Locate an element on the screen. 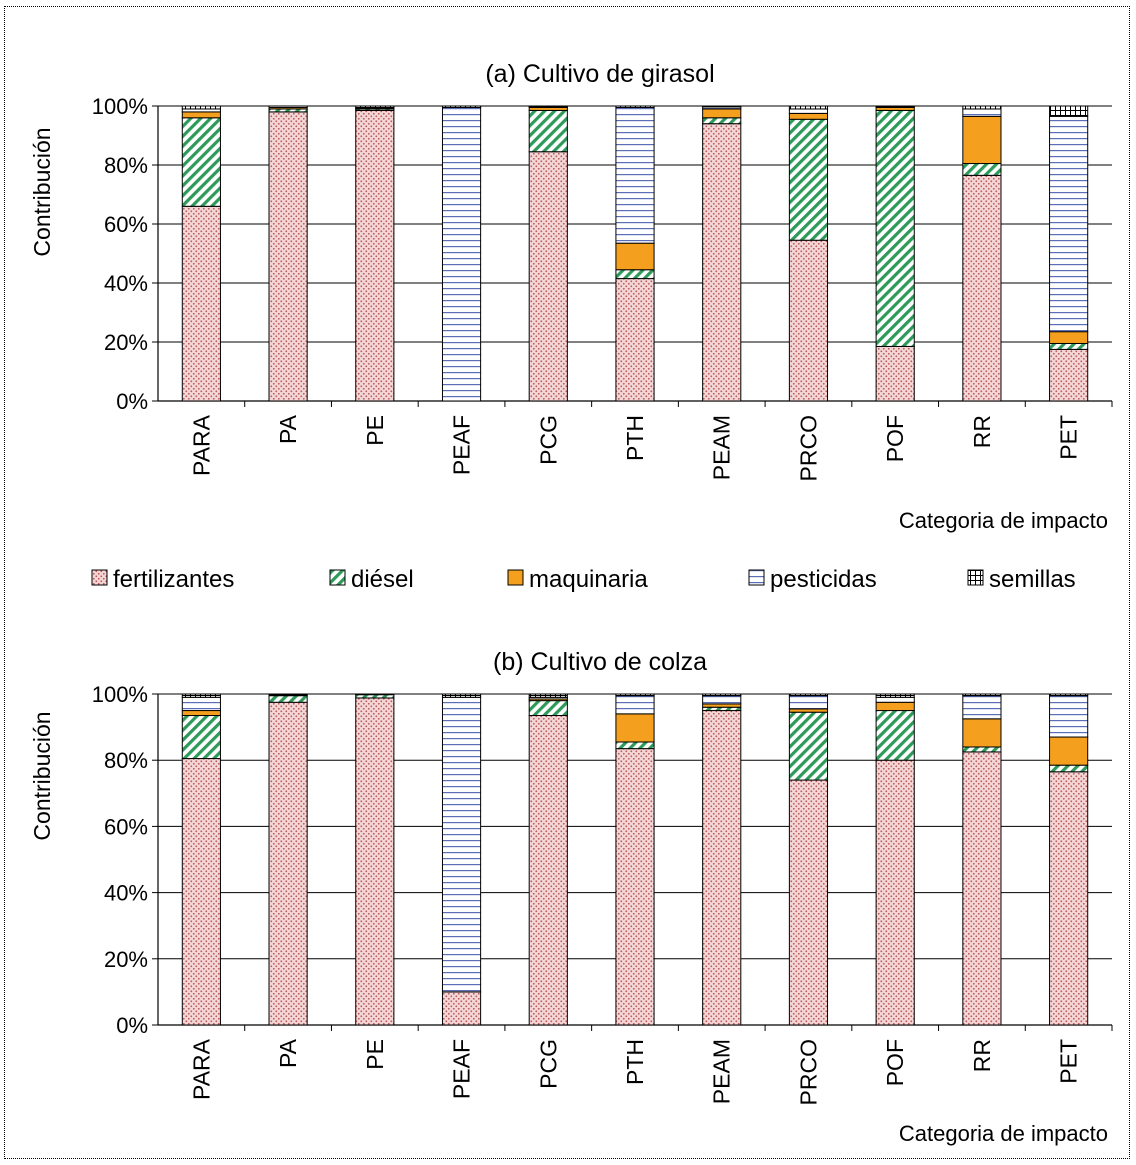  chart-a-bar-pa-fertilizantes is located at coordinates (288, 256).